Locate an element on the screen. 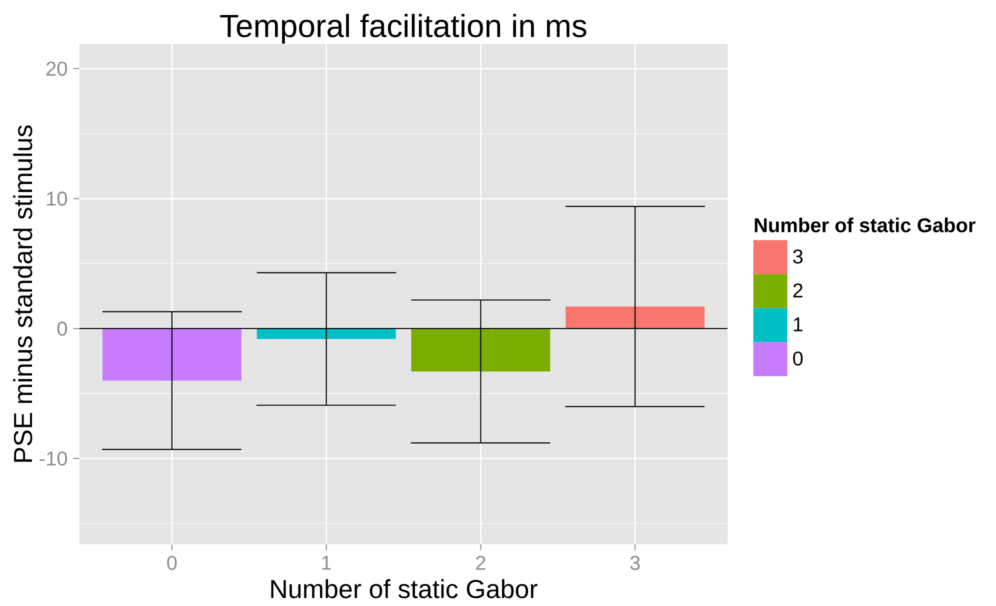 This screenshot has height=606, width=996. legend-label: 3 is located at coordinates (798, 256).